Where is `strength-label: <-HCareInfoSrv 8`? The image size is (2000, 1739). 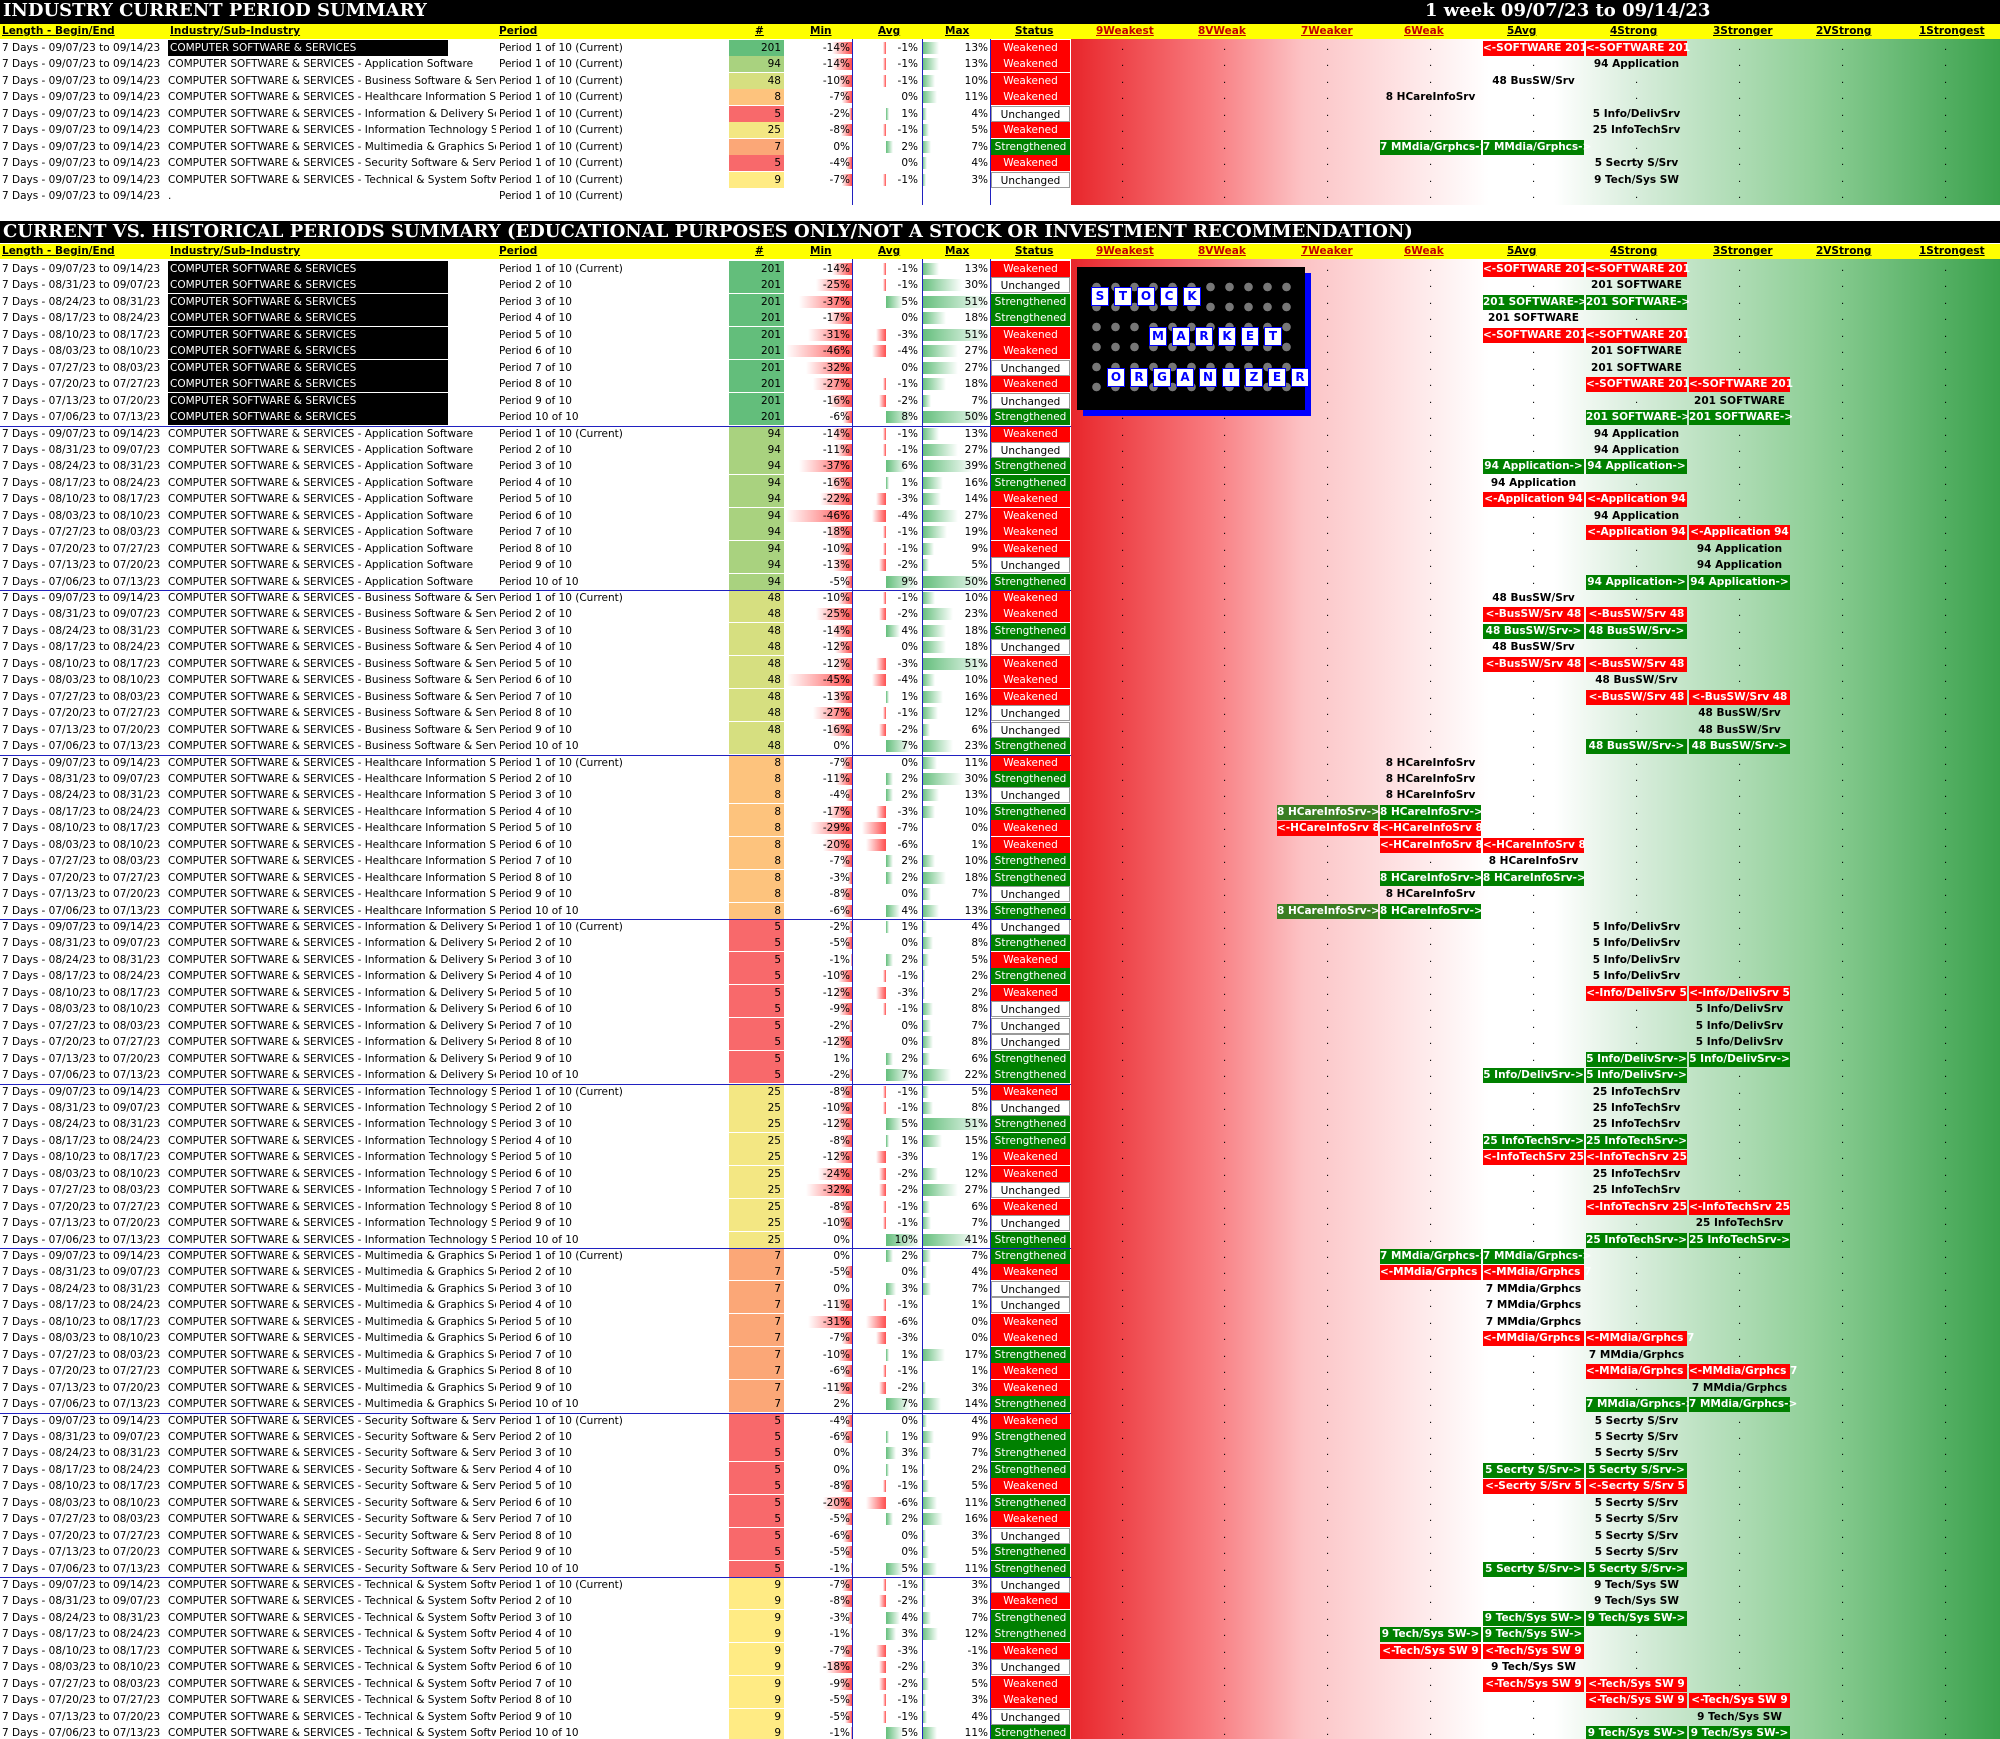 strength-label: <-HCareInfoSrv 8 is located at coordinates (1534, 845).